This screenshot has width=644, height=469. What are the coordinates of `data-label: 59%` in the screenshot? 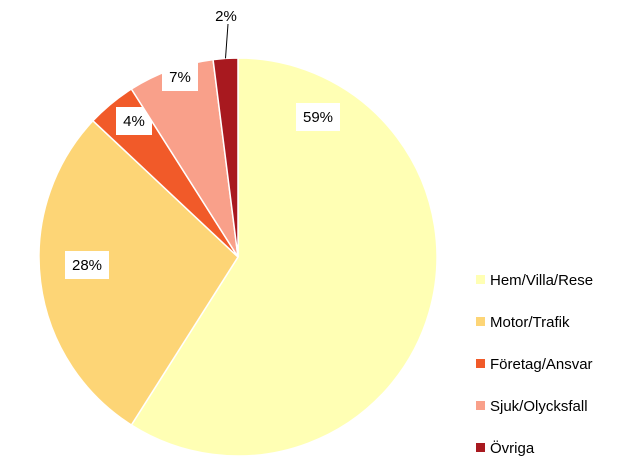 It's located at (318, 117).